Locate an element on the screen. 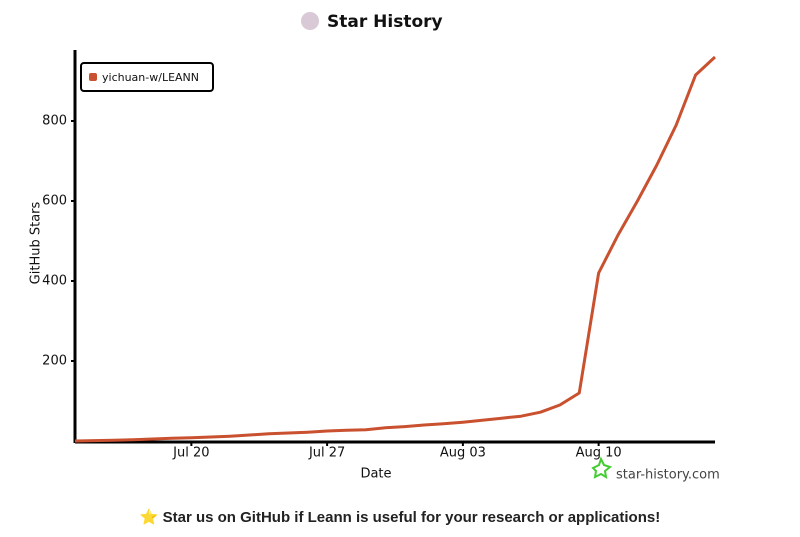  legend-box is located at coordinates (147, 77).